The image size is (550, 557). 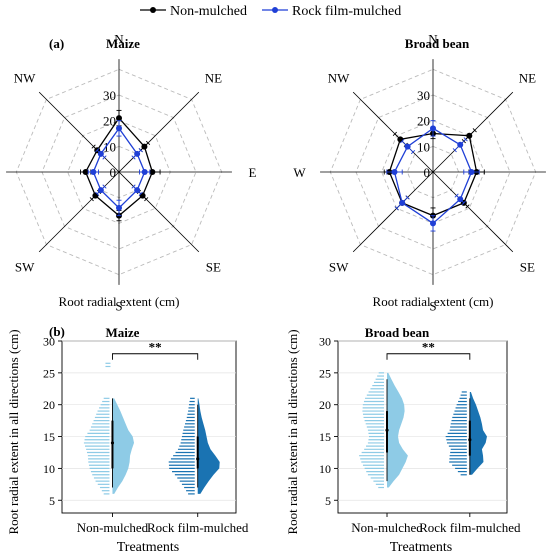 I want to click on panel-a-letter: (a), so click(x=56, y=43).